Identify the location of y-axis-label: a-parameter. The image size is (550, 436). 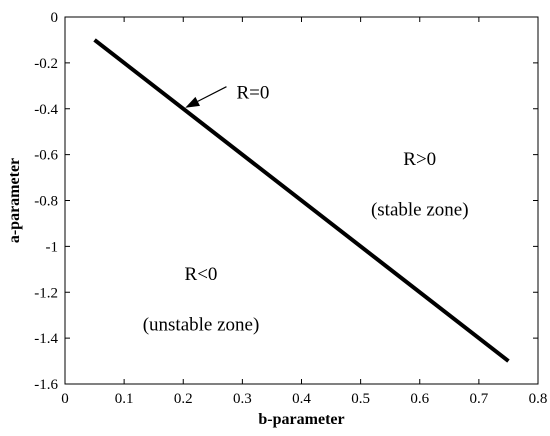
(14, 200).